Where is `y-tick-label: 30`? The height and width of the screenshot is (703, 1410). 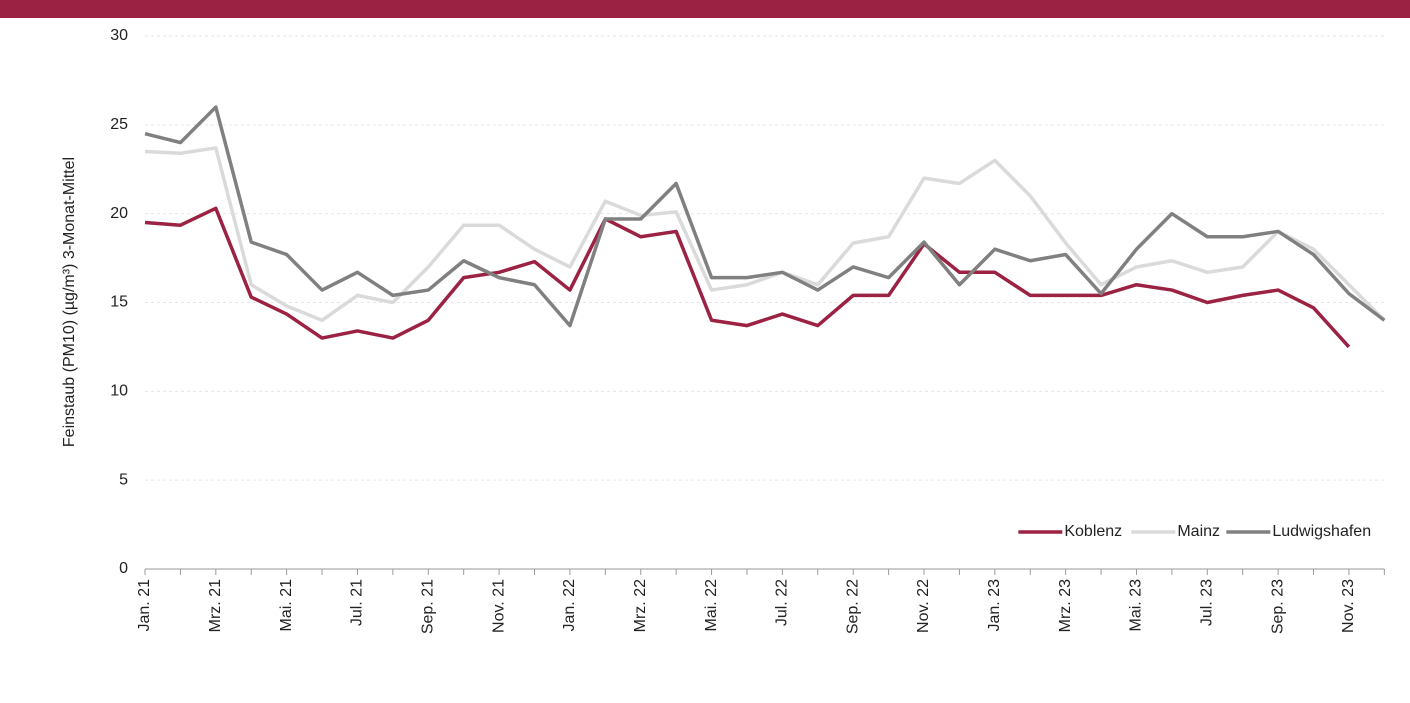
y-tick-label: 30 is located at coordinates (119, 35).